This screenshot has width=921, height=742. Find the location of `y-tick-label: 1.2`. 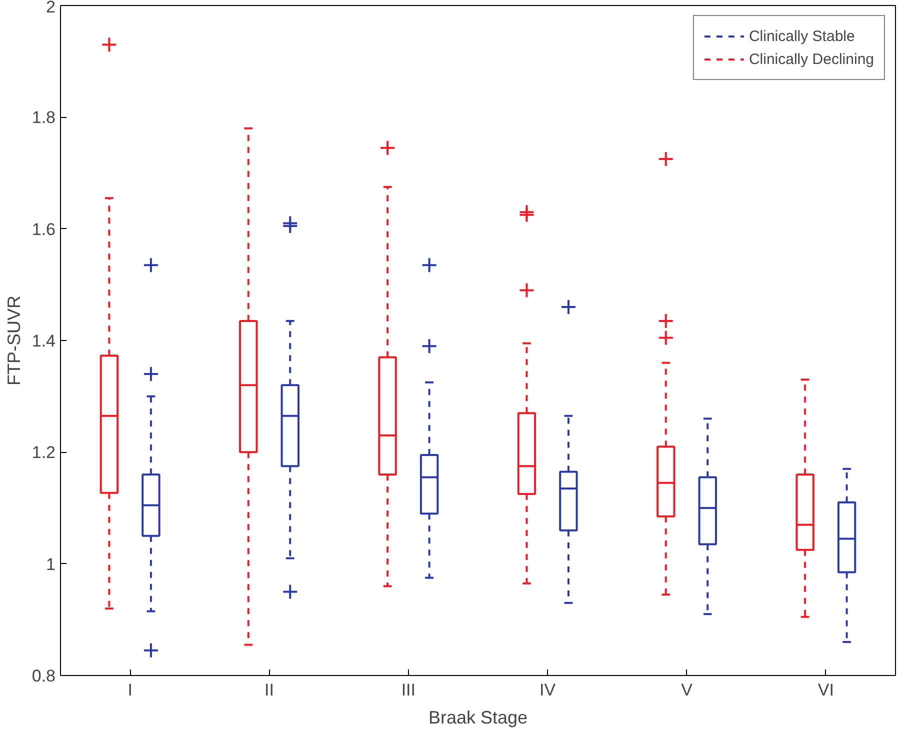

y-tick-label: 1.2 is located at coordinates (44, 452).